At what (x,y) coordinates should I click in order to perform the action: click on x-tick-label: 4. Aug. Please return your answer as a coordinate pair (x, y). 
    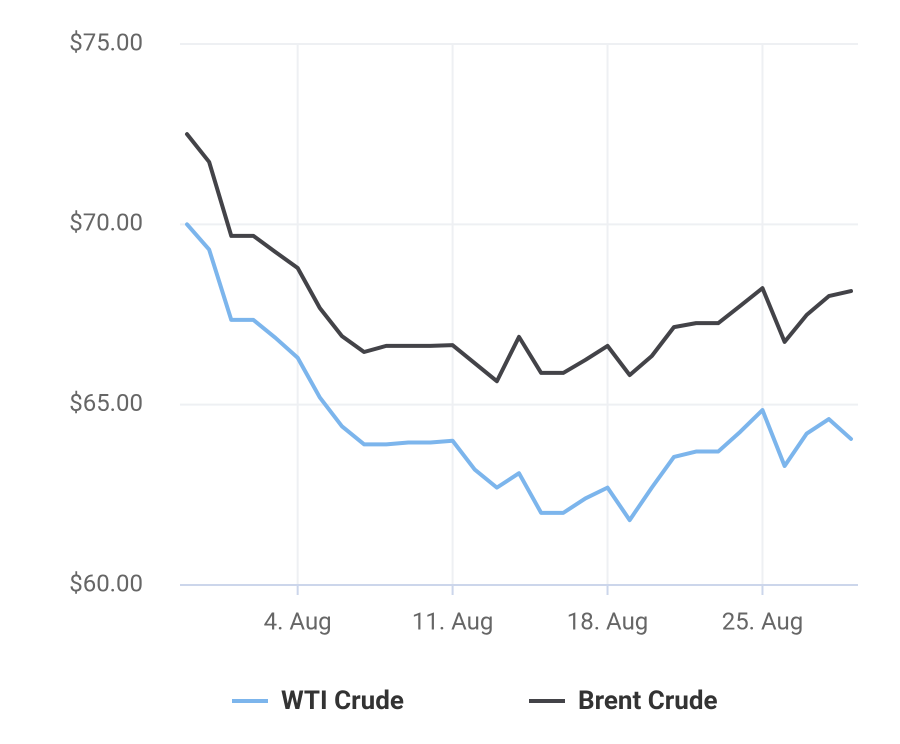
    Looking at the image, I should click on (298, 621).